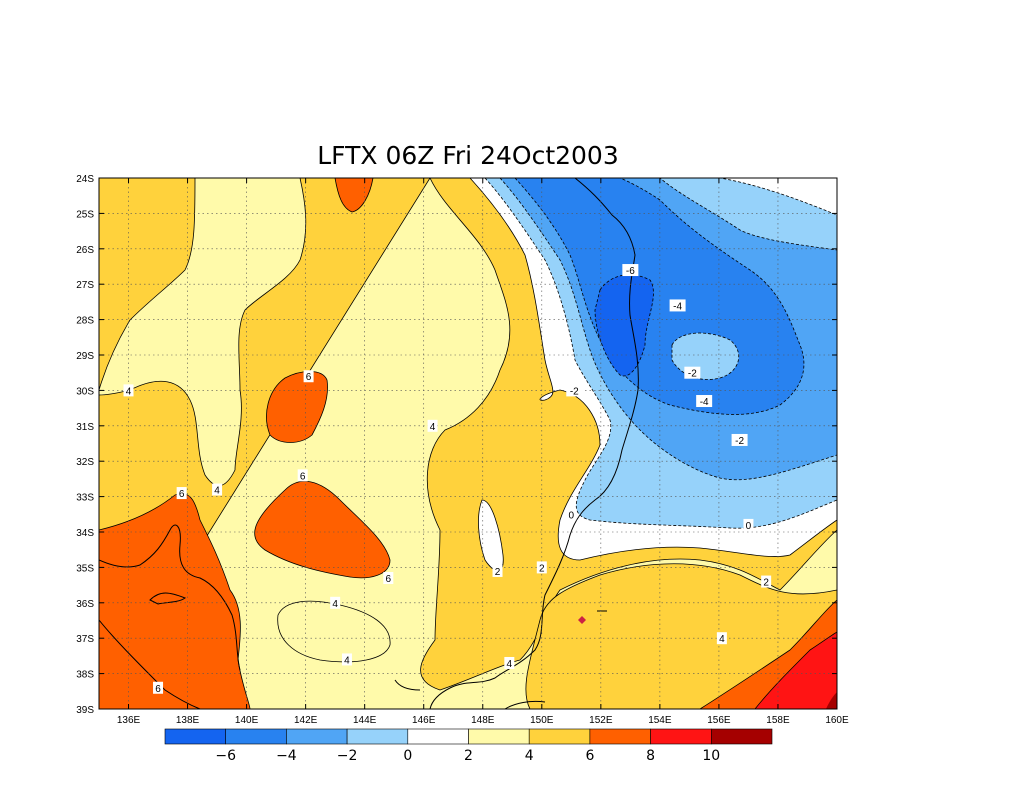  Describe the element at coordinates (85, 427) in the screenshot. I see `lat-tick-label: 31S` at that location.